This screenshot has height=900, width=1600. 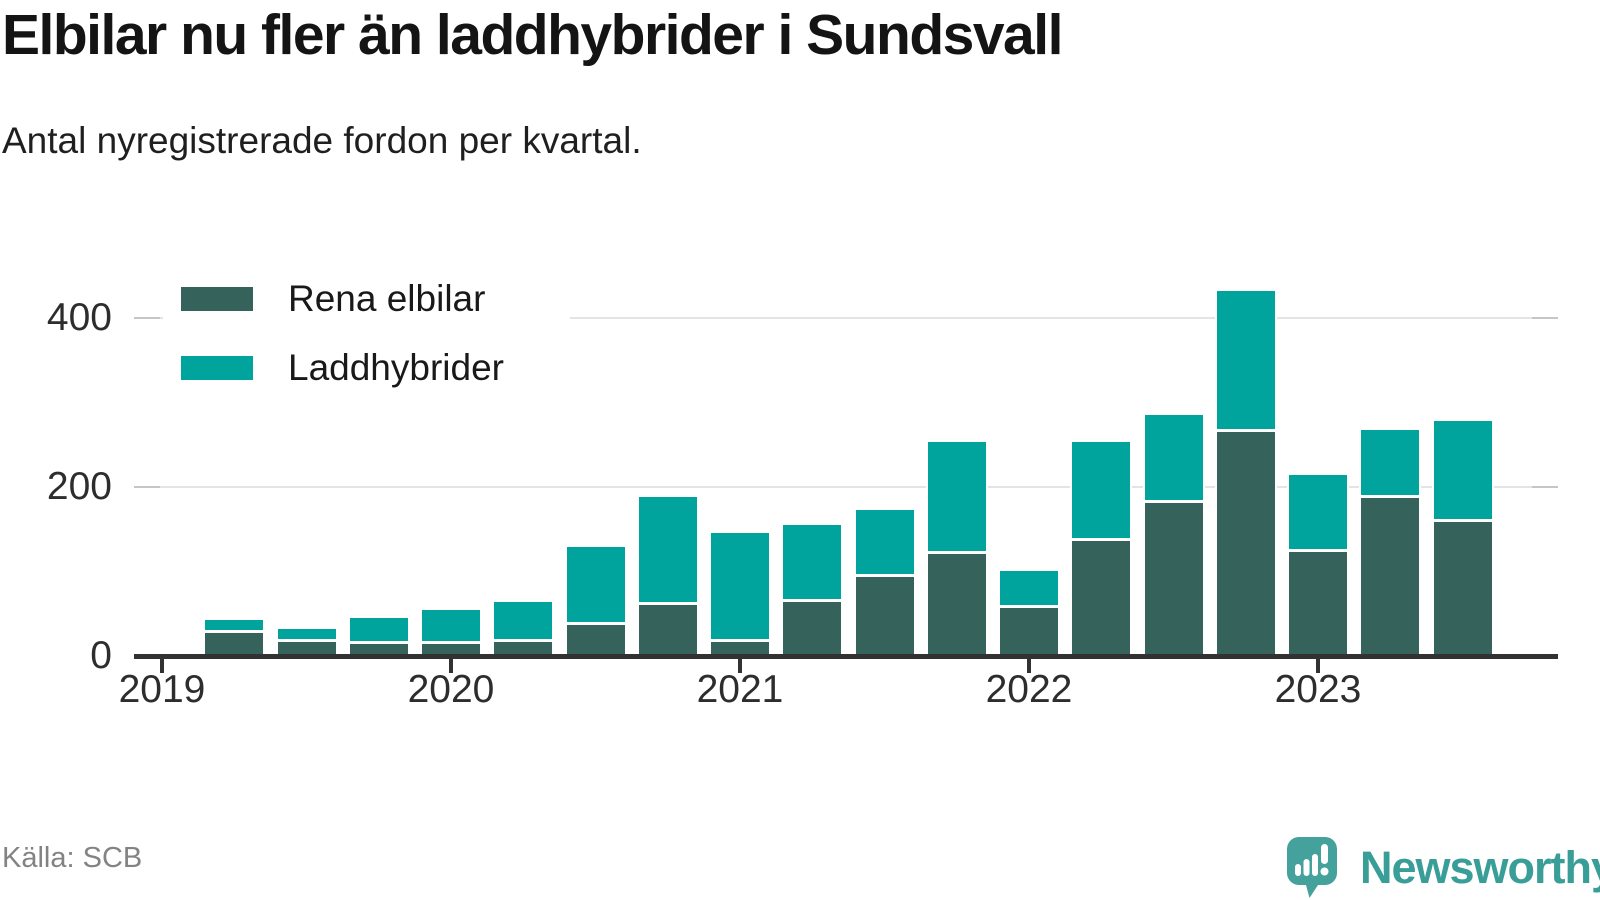 What do you see at coordinates (162, 665) in the screenshot?
I see `x-axis-tick-2019` at bounding box center [162, 665].